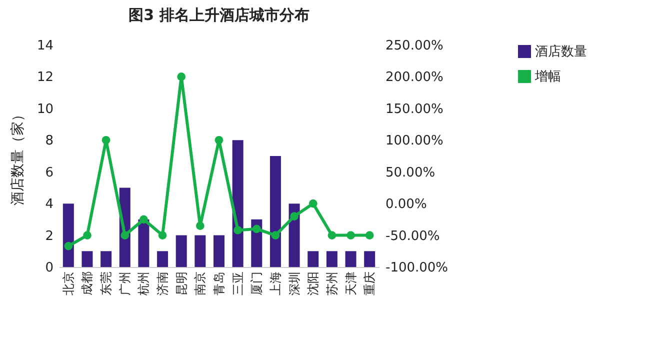 The image size is (650, 341). Describe the element at coordinates (106, 284) in the screenshot. I see `x-tick-label: 东莞` at that location.